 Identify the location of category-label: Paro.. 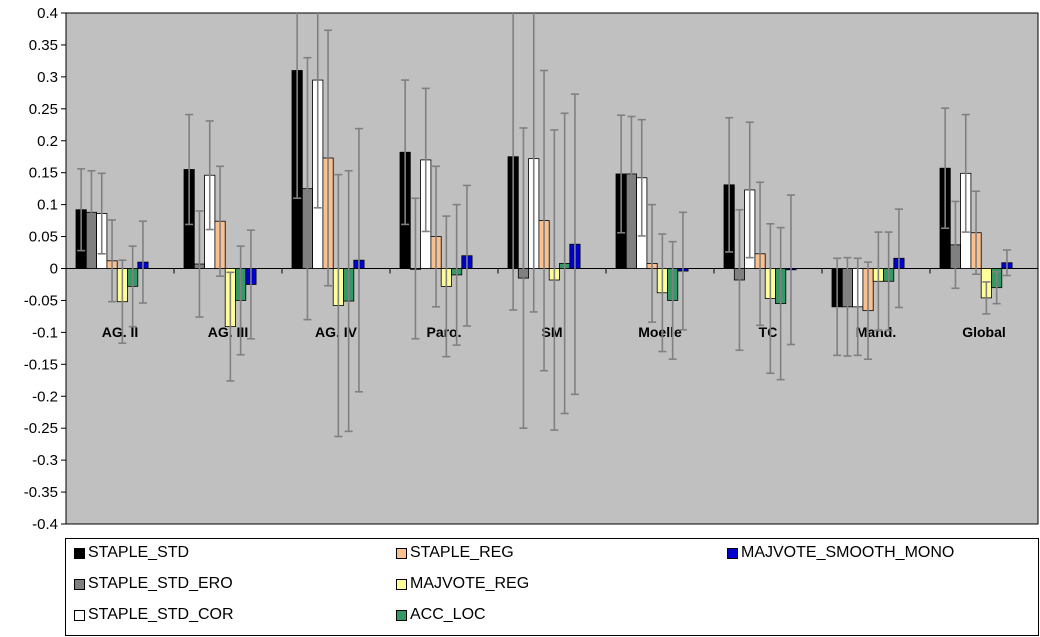
(443, 332).